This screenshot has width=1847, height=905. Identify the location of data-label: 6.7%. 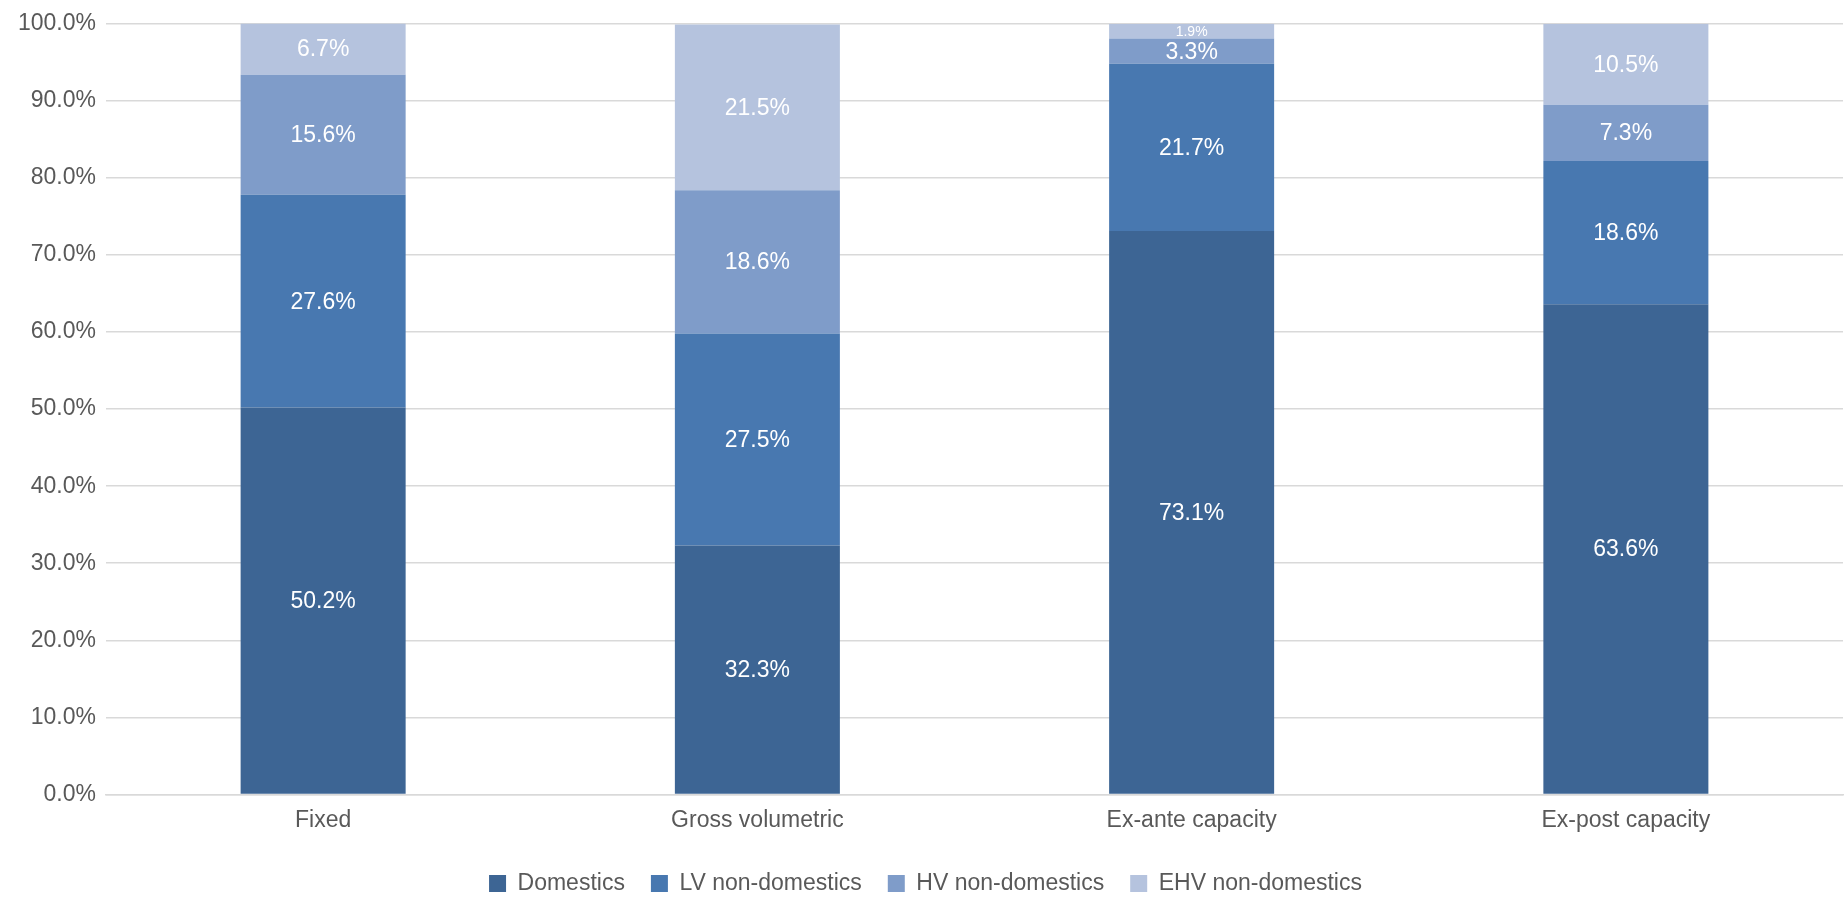
(323, 48).